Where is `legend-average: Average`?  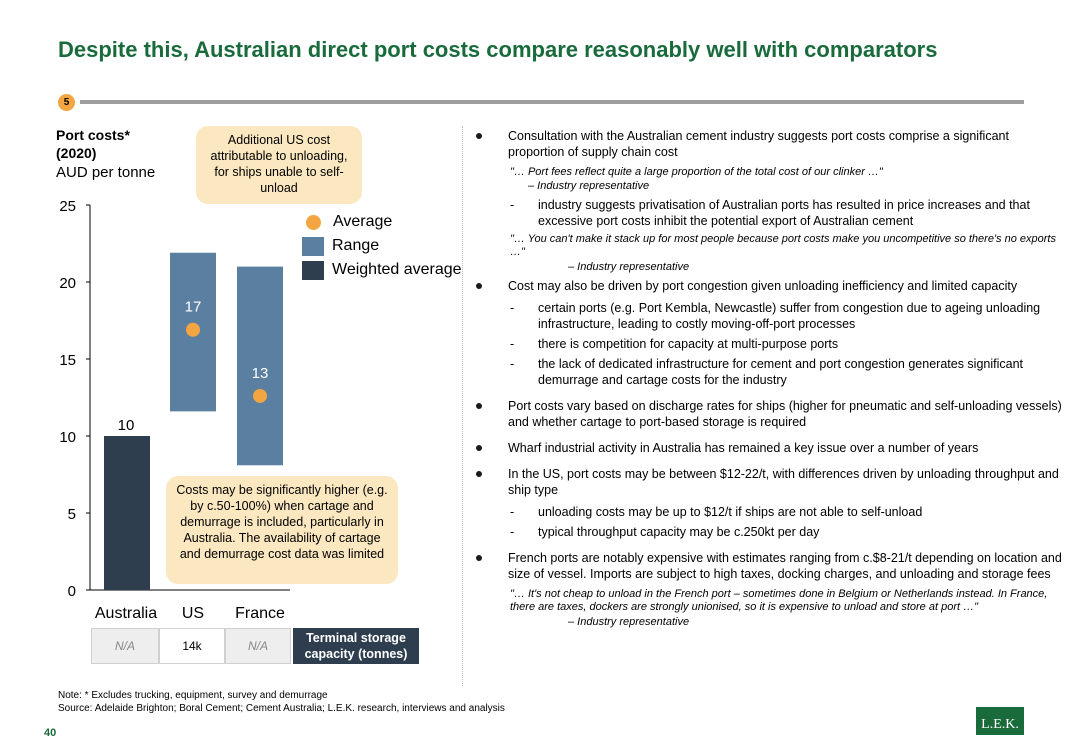 legend-average: Average is located at coordinates (382, 222).